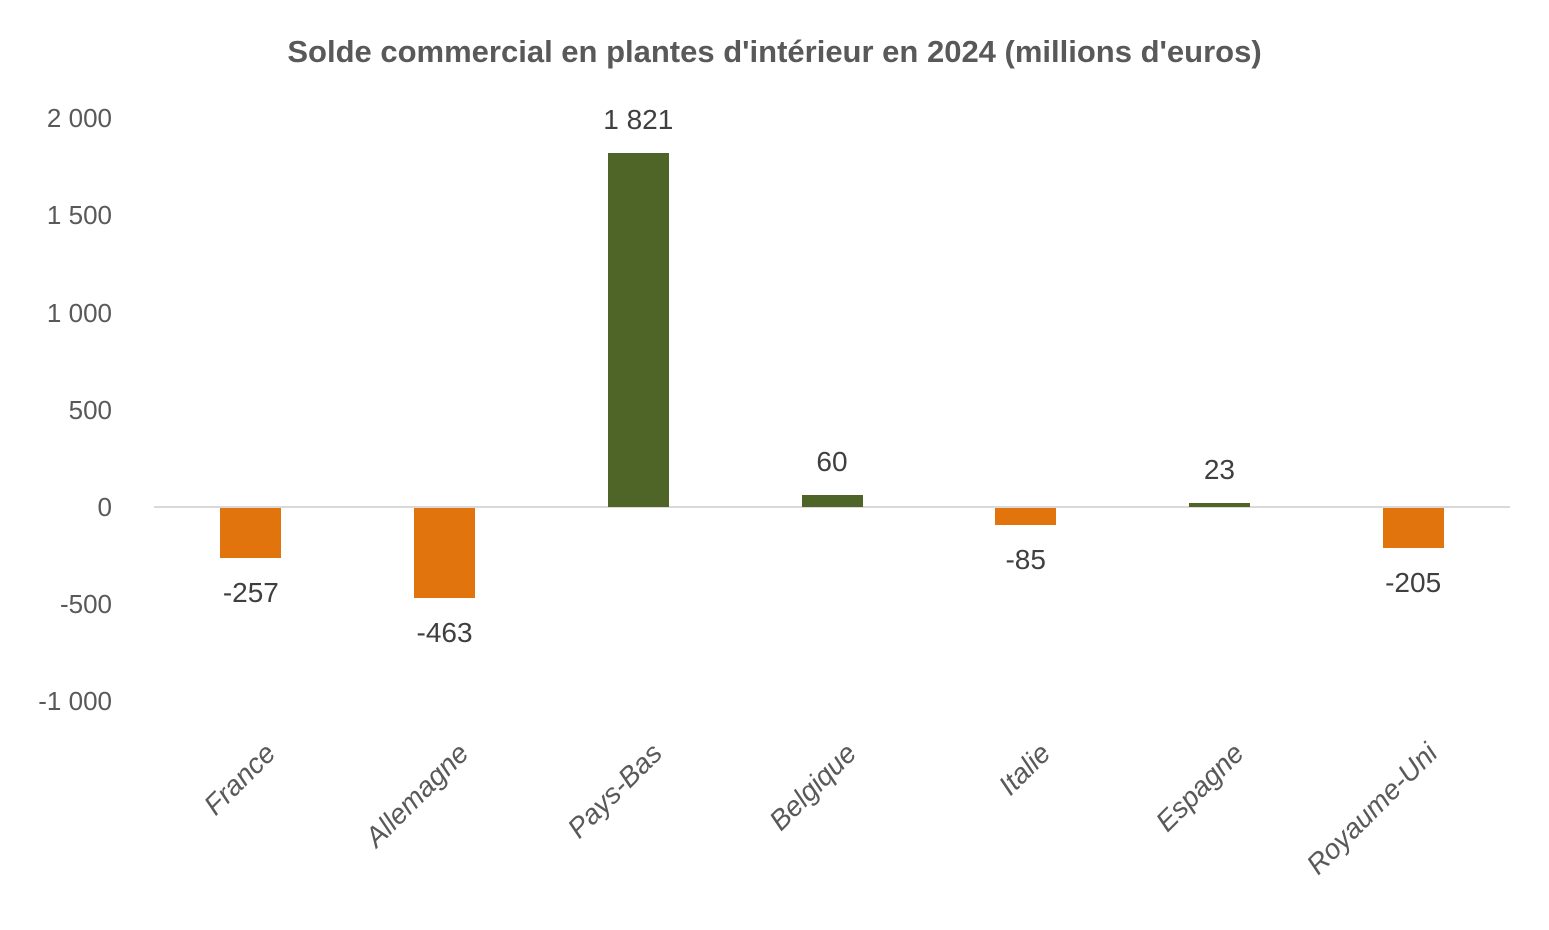 This screenshot has width=1549, height=930. I want to click on x-label-allemagne: Allemagne, so click(417, 795).